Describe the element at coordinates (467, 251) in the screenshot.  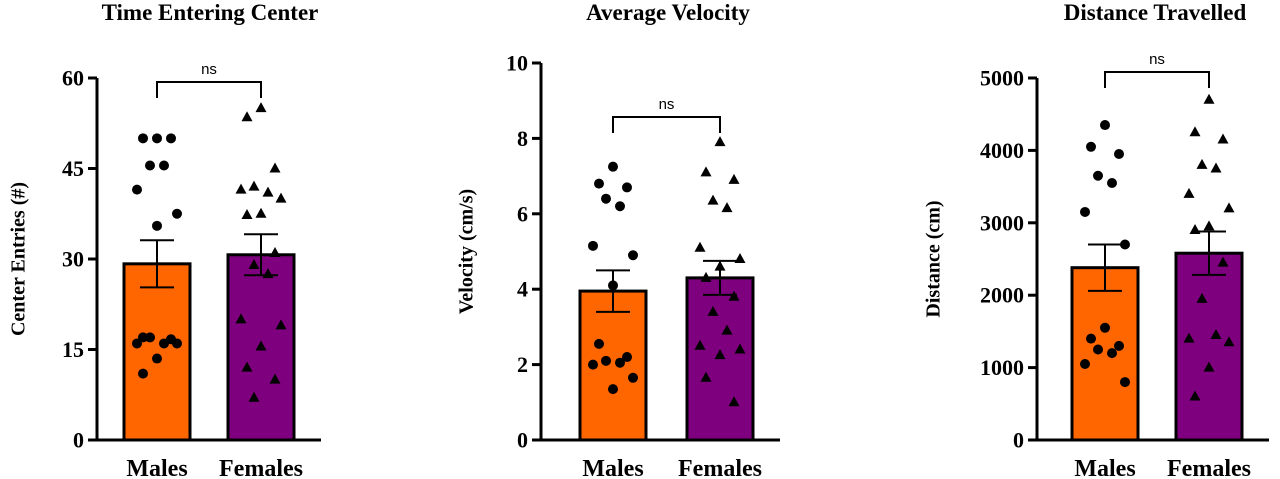
I see `y-axis-label: Velocity (cm/s)` at that location.